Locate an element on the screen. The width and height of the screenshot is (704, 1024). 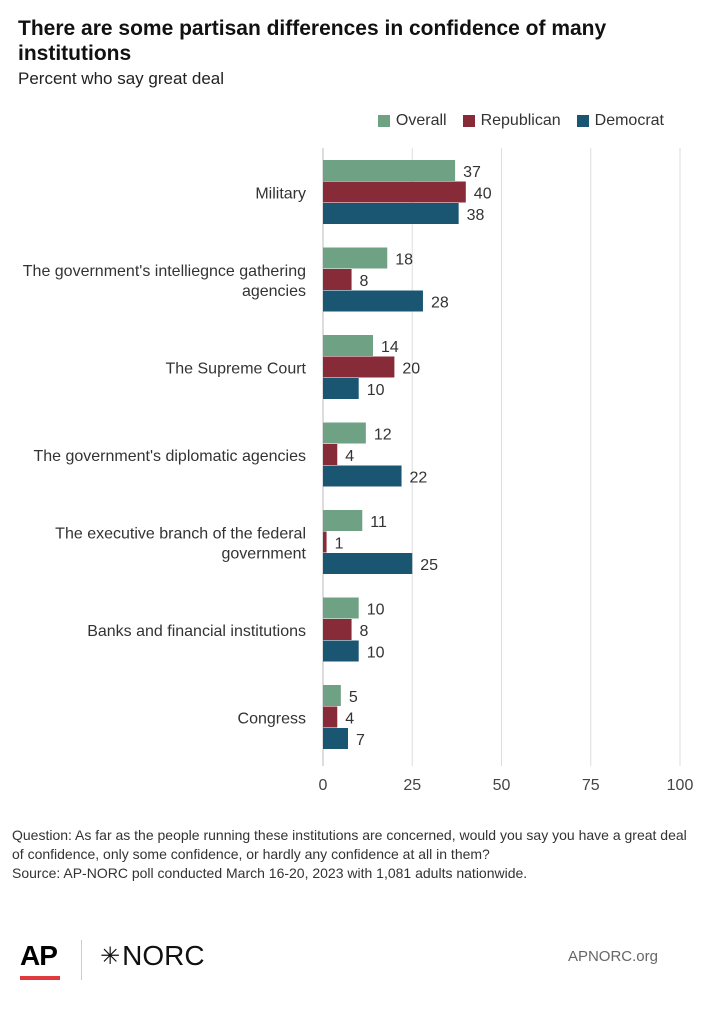
x-tick-label: 75 is located at coordinates (591, 785).